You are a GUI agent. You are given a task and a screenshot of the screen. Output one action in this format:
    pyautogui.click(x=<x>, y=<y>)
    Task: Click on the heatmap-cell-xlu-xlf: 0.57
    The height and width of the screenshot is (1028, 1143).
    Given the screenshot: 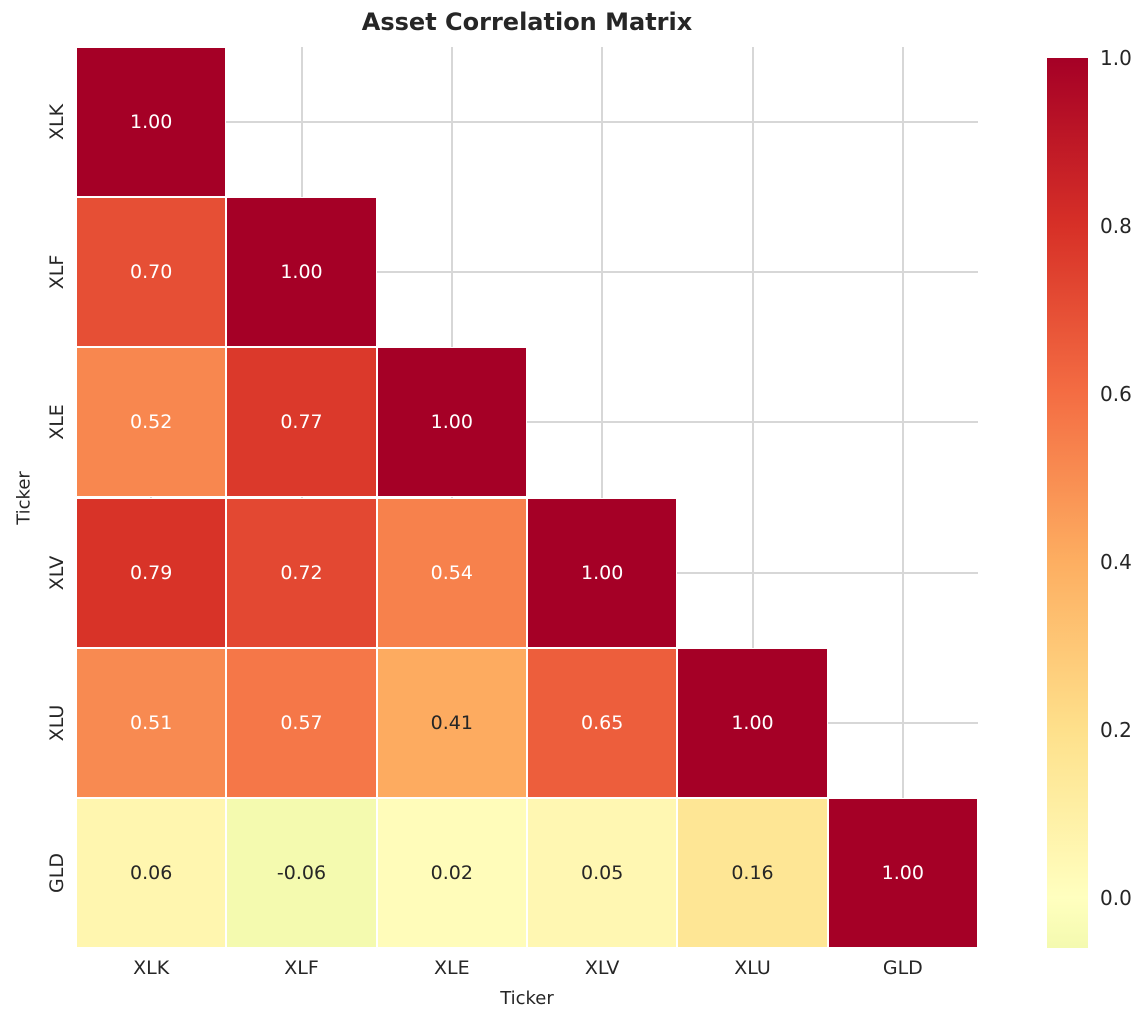 What is the action you would take?
    pyautogui.click(x=301, y=722)
    